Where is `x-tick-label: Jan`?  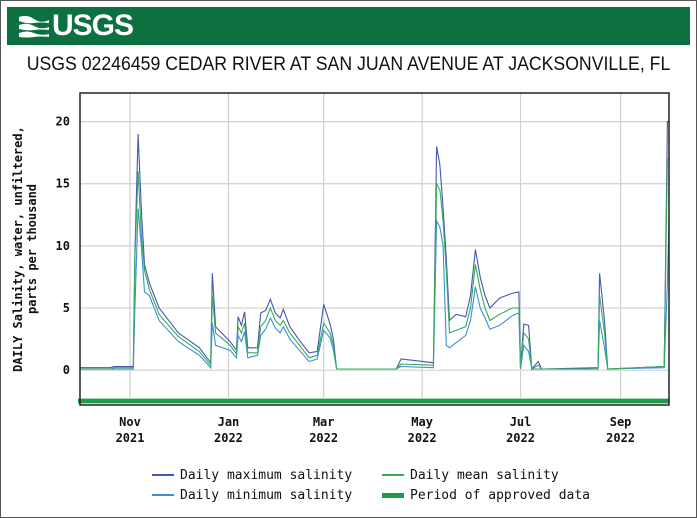
x-tick-label: Jan is located at coordinates (229, 422).